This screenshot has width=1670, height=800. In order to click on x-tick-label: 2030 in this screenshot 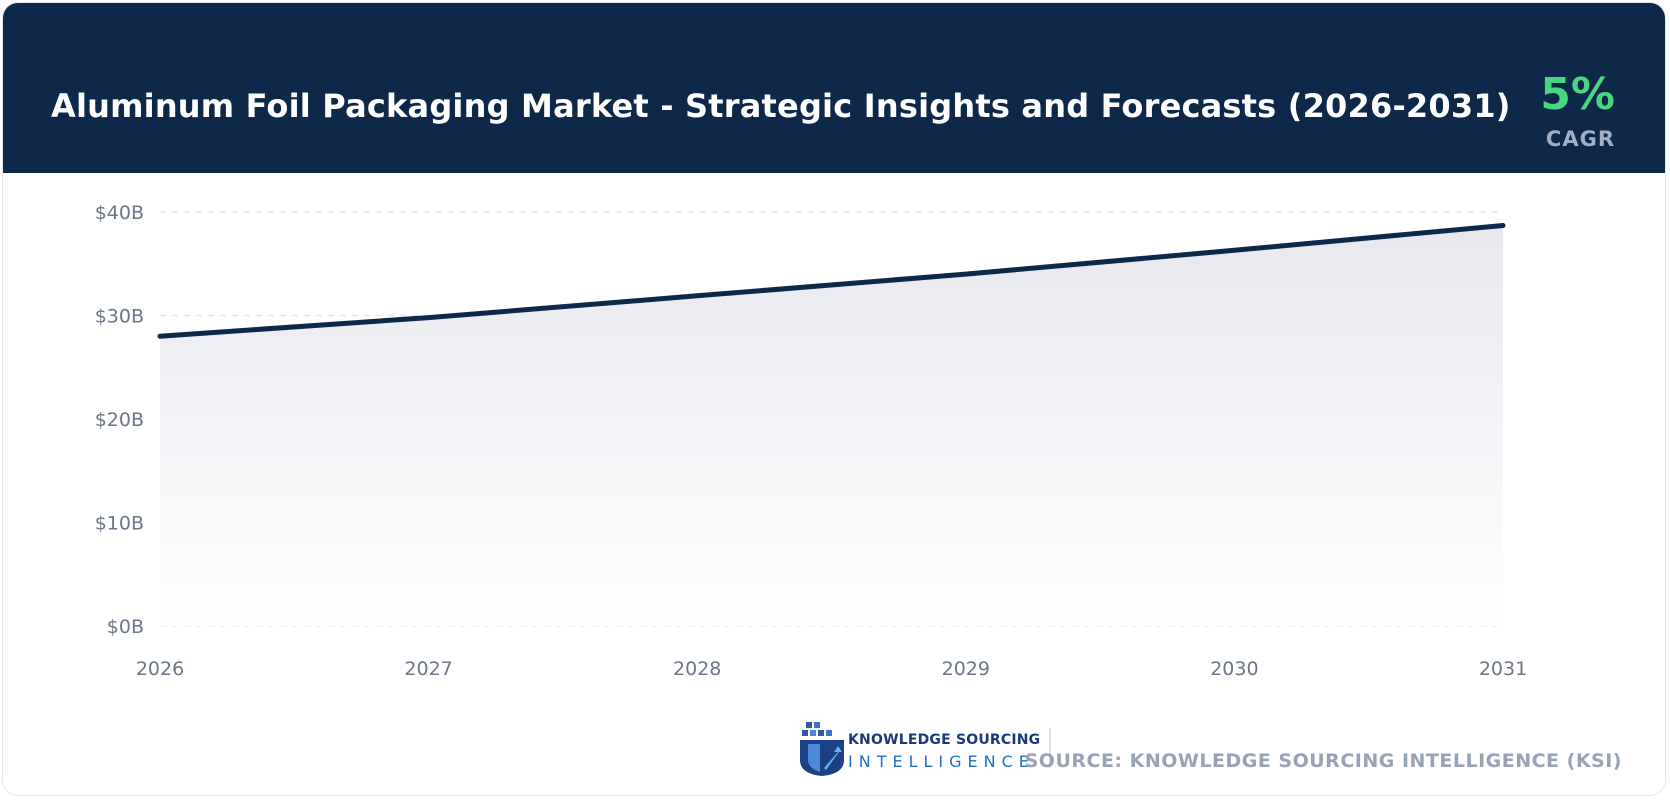, I will do `click(1234, 669)`.